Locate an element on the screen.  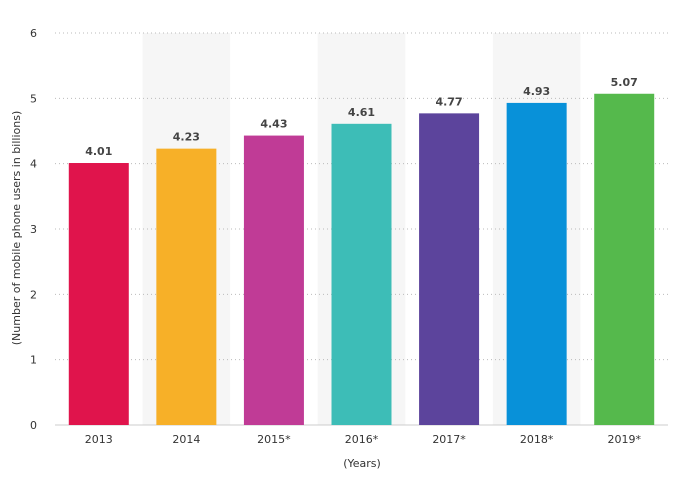
y-tick-label: 1 is located at coordinates (33, 360).